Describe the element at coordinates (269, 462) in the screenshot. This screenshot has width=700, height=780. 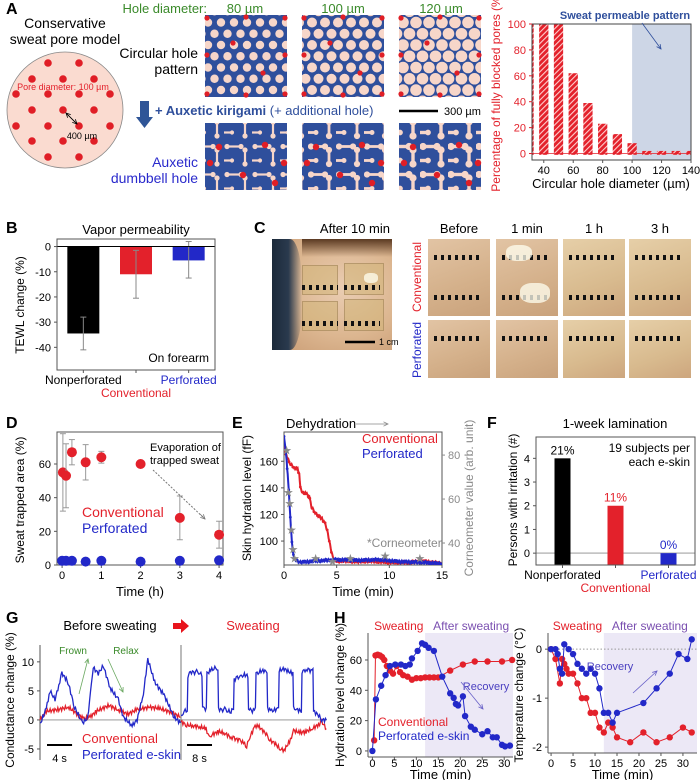
I see `y-tick-label: 160` at that location.